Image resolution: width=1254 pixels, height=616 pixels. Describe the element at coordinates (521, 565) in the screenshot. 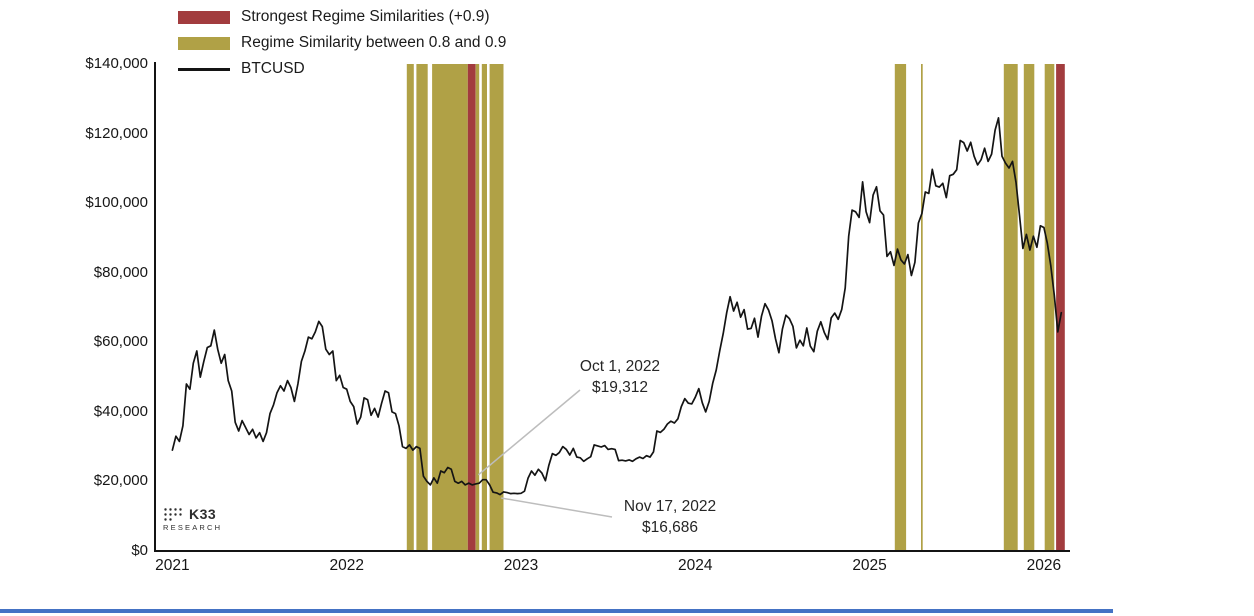

I see `x-tick-label: 2023` at that location.